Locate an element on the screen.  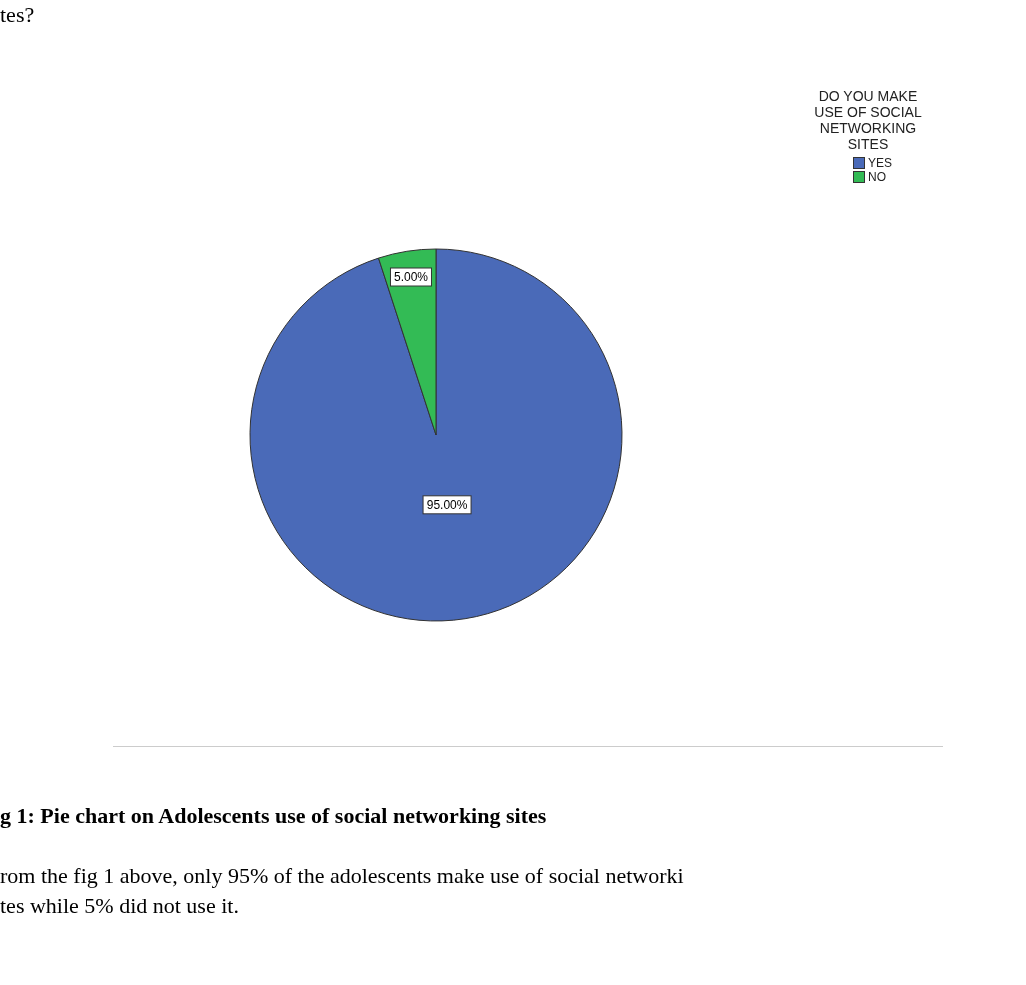
data-label: 95.00% is located at coordinates (447, 504).